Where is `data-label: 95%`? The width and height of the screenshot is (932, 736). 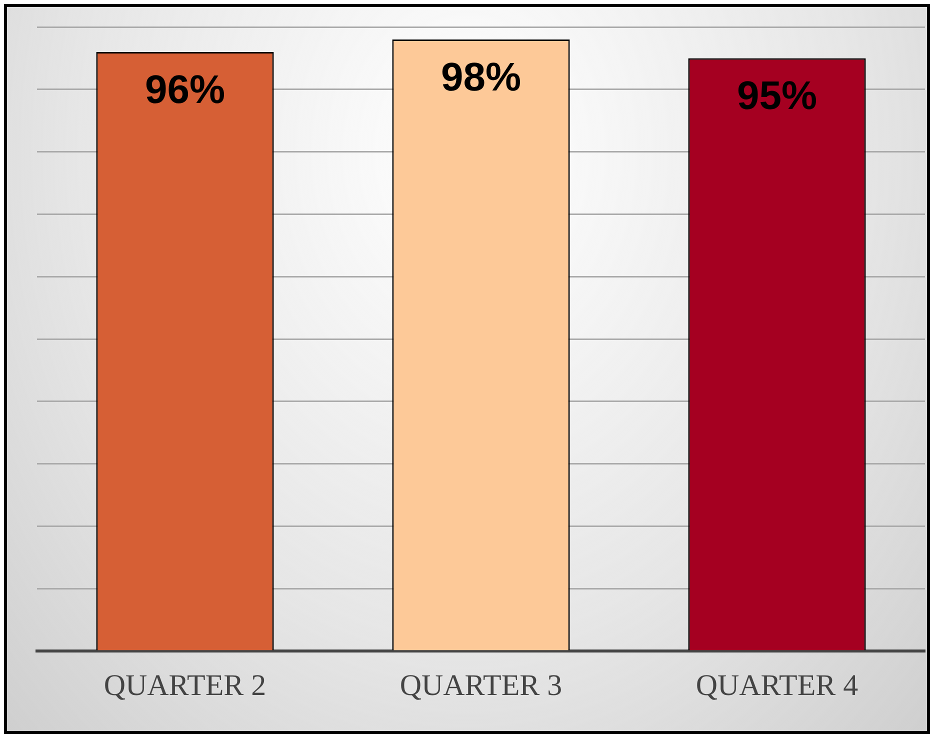
data-label: 95% is located at coordinates (777, 96).